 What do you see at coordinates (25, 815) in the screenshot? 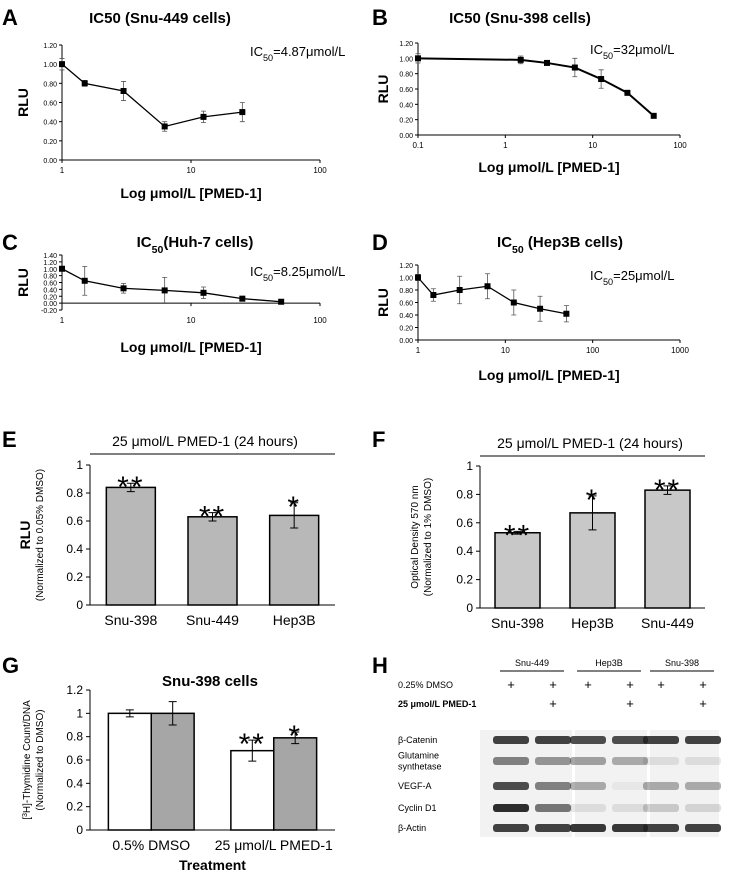
I see `y-axis-label-part: 3` at bounding box center [25, 815].